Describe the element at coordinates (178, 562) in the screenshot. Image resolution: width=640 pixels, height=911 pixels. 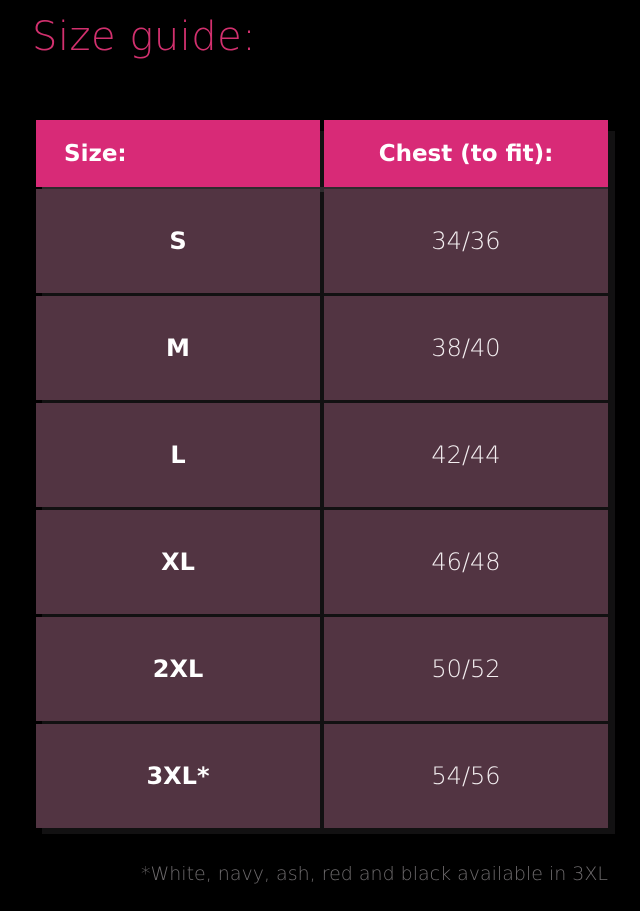
I see `size-cell: XL` at that location.